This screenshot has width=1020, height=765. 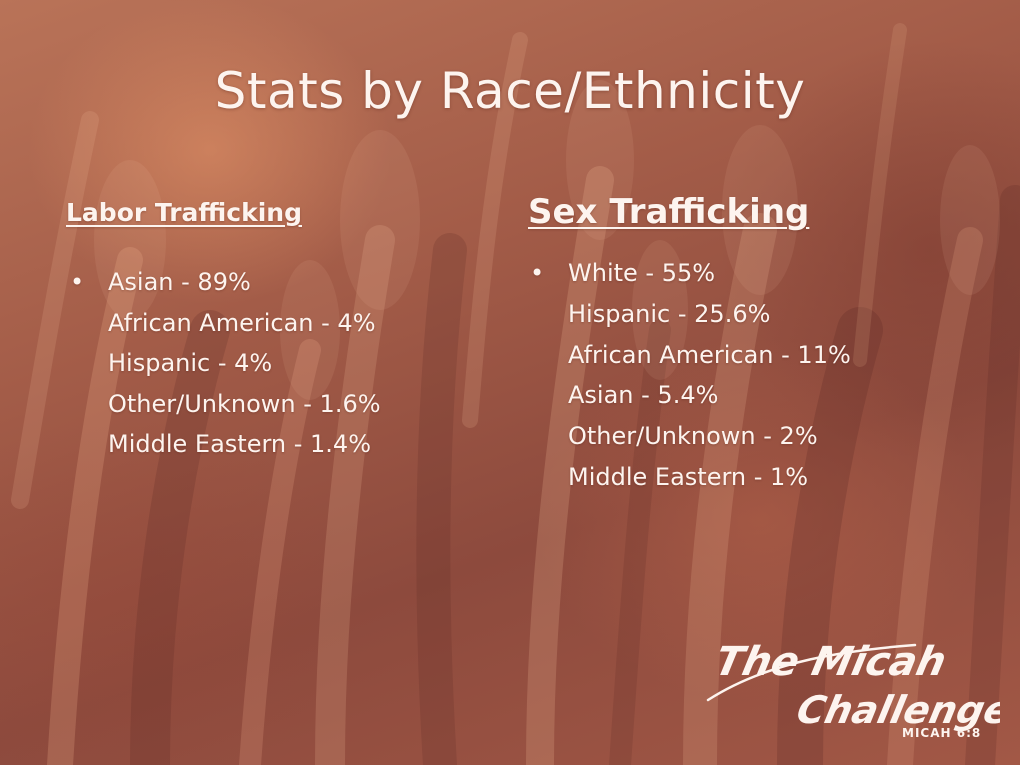 What do you see at coordinates (242, 322) in the screenshot?
I see `list-item-text: African American - 4%` at bounding box center [242, 322].